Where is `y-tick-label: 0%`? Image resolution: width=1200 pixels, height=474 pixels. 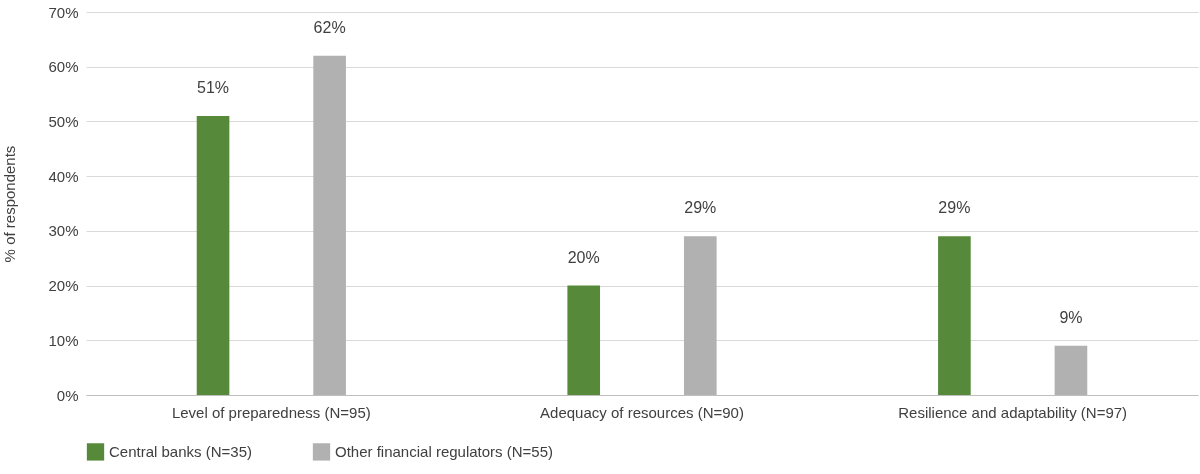 y-tick-label: 0% is located at coordinates (67, 395).